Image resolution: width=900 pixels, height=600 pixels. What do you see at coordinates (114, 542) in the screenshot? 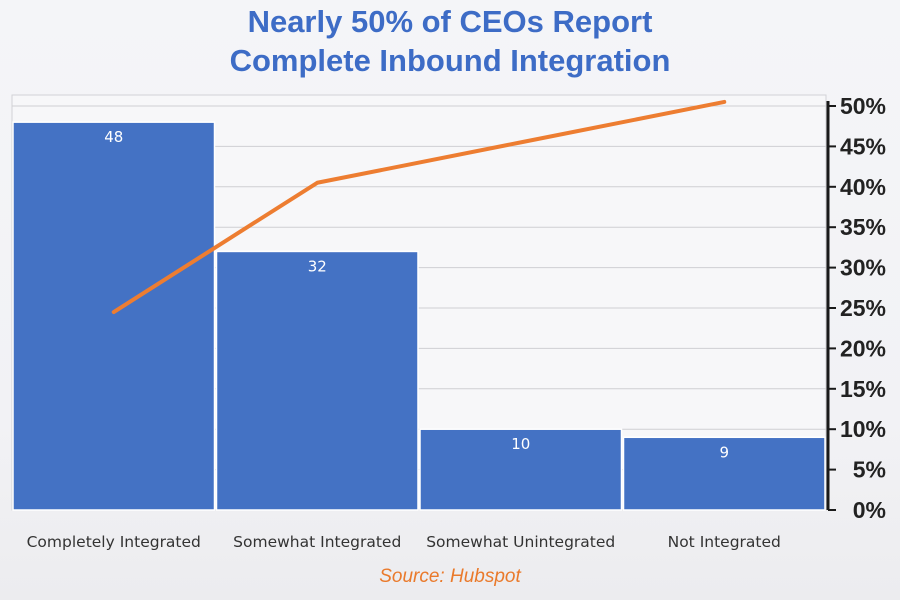
I see `category-label: Completely Integrated` at bounding box center [114, 542].